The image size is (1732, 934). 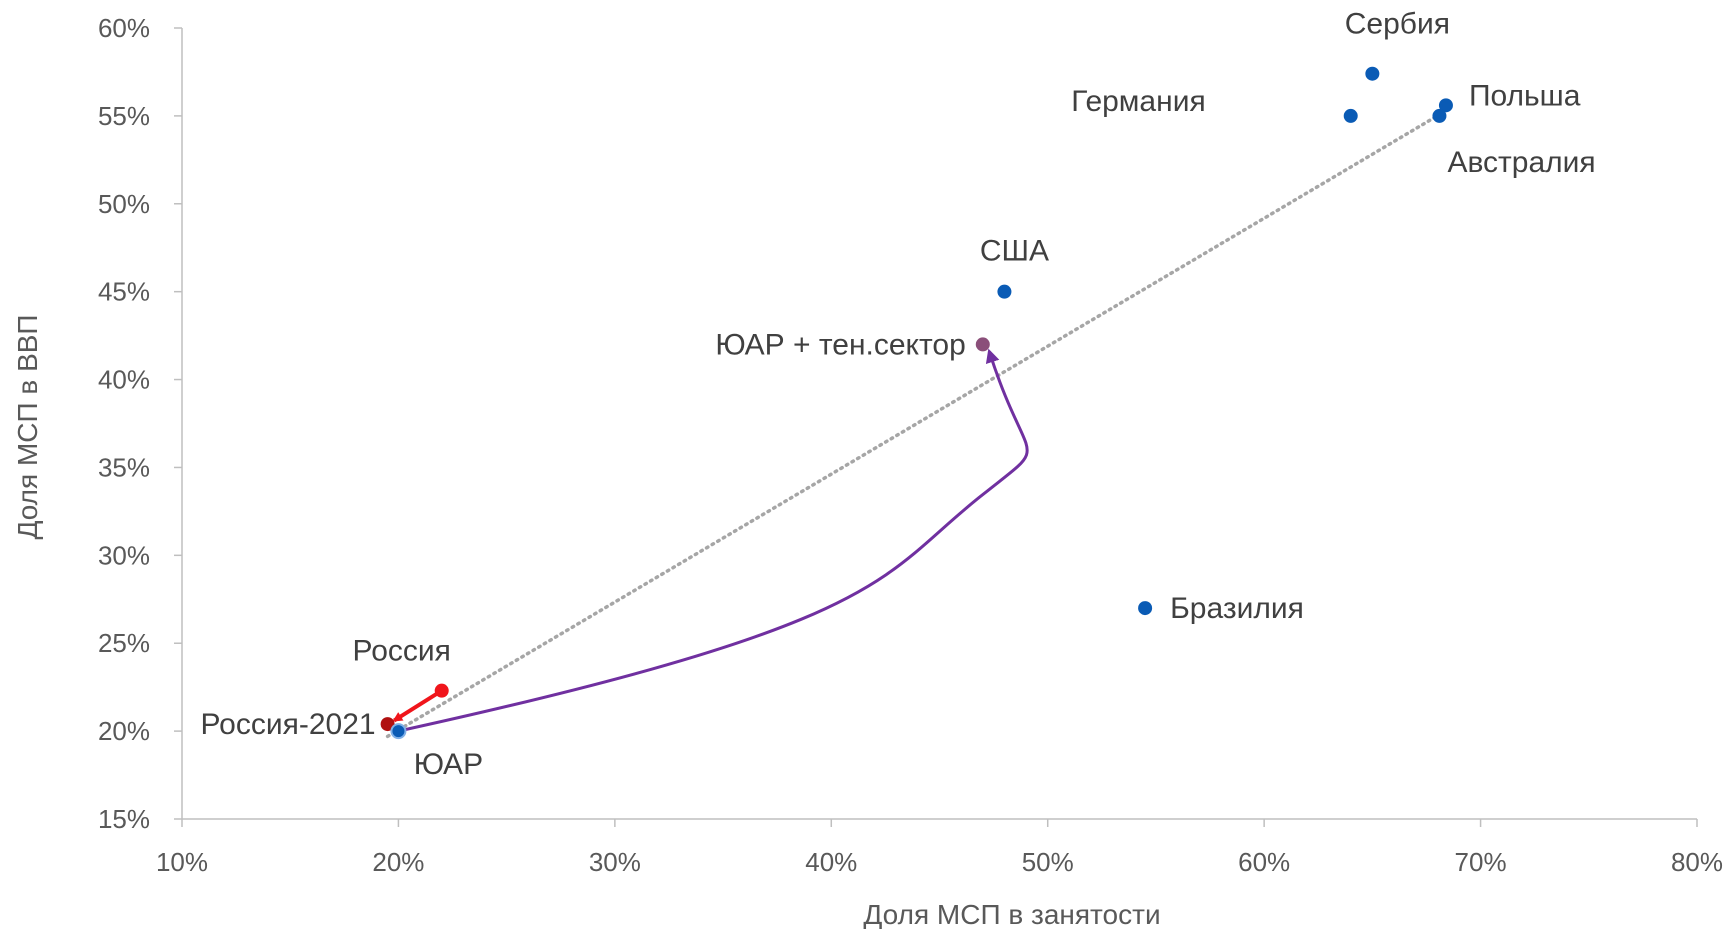 I want to click on point-label: Бразилия, so click(x=1237, y=608).